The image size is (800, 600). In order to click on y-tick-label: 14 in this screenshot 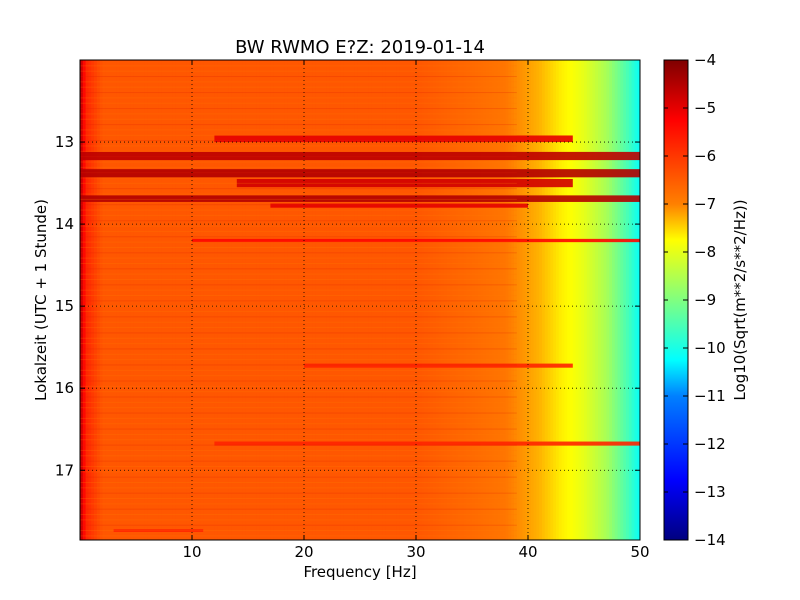, I will do `click(64, 224)`.